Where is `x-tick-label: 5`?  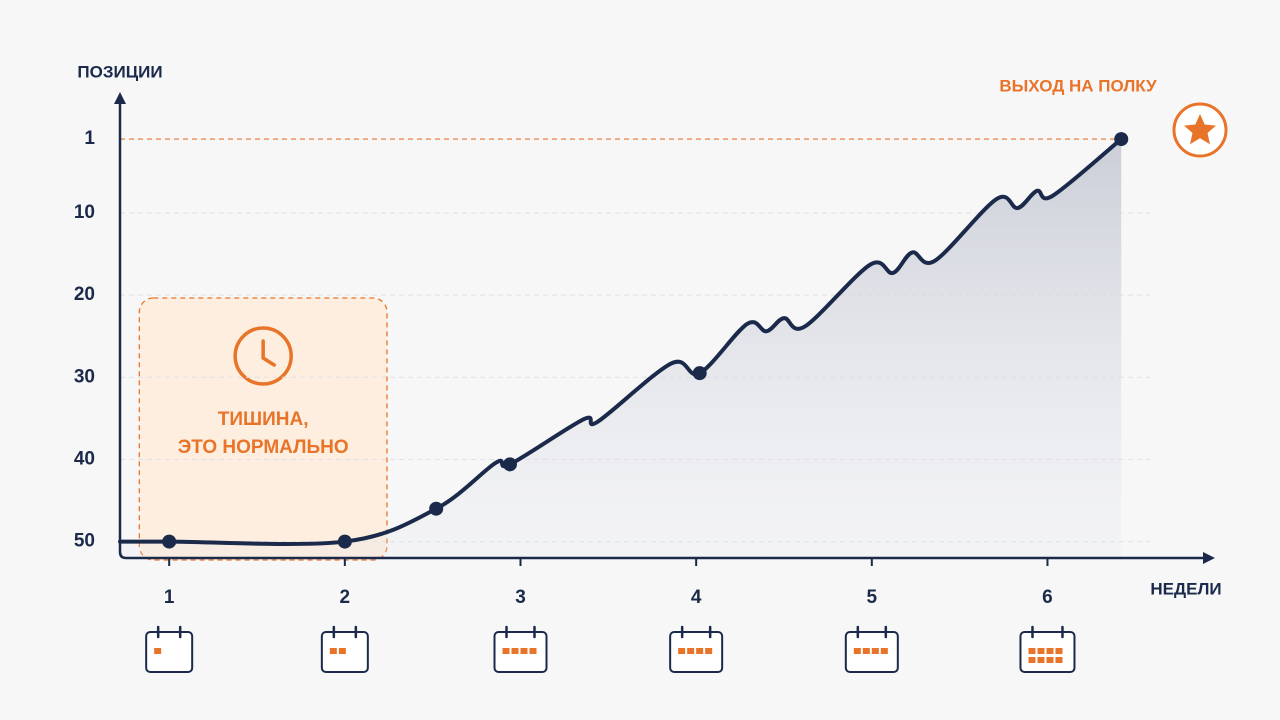 x-tick-label: 5 is located at coordinates (872, 597).